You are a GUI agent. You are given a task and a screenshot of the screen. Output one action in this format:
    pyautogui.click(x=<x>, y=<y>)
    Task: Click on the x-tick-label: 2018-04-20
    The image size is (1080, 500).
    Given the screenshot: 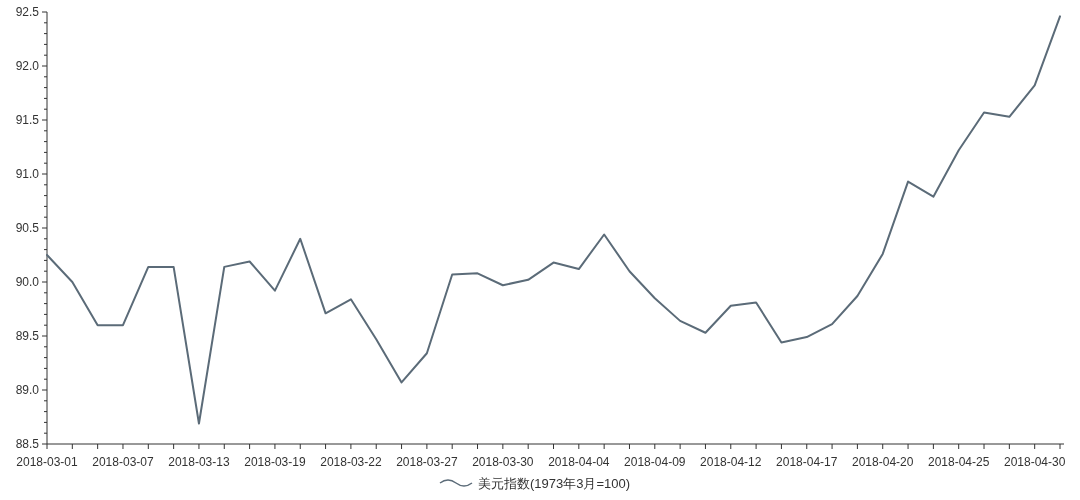 What is the action you would take?
    pyautogui.click(x=883, y=462)
    